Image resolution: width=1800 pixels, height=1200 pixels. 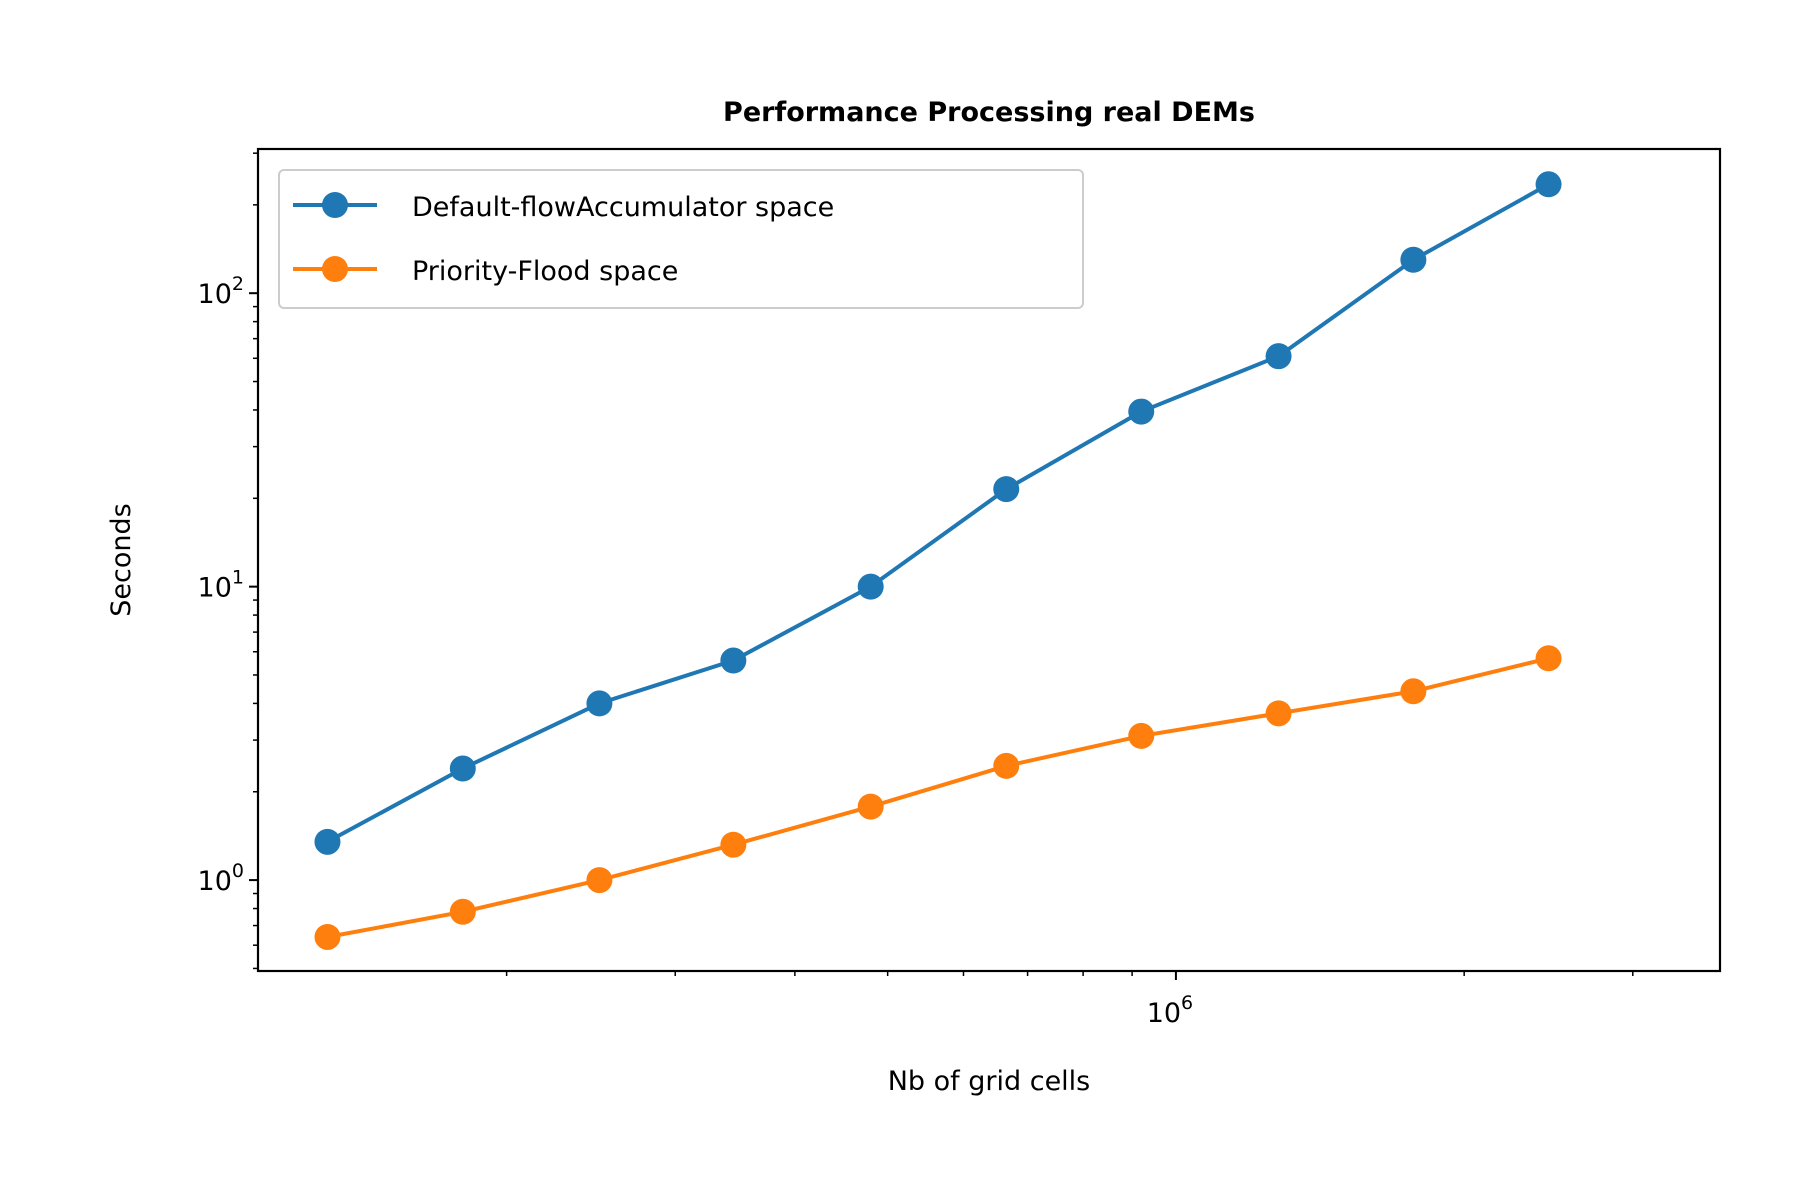 What do you see at coordinates (121, 559) in the screenshot?
I see `y-axis-label: Seconds` at bounding box center [121, 559].